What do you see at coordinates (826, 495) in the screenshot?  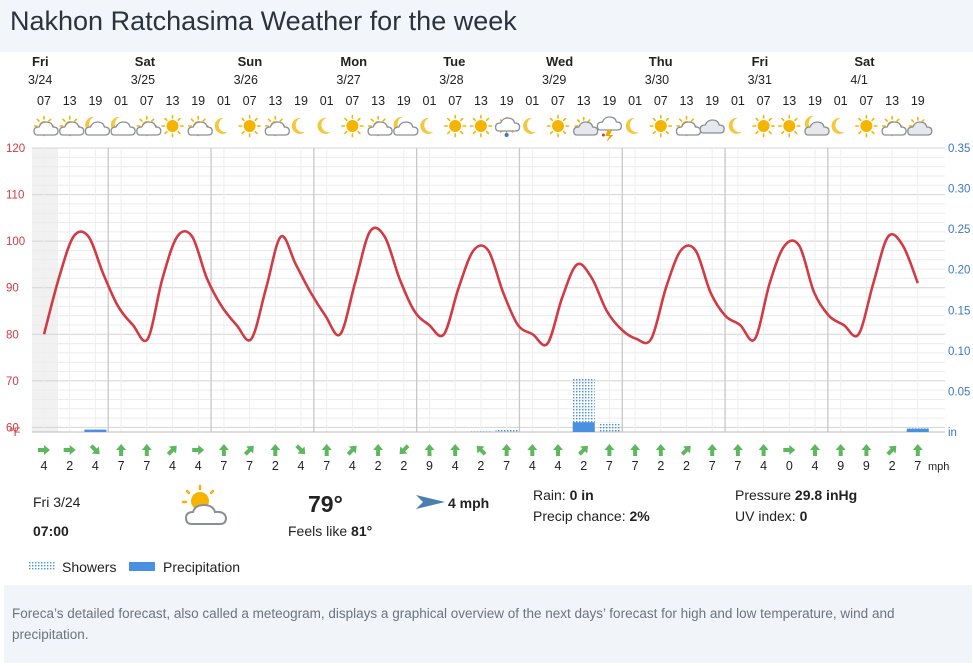 I see `pressure-value: 29.8 inHg` at bounding box center [826, 495].